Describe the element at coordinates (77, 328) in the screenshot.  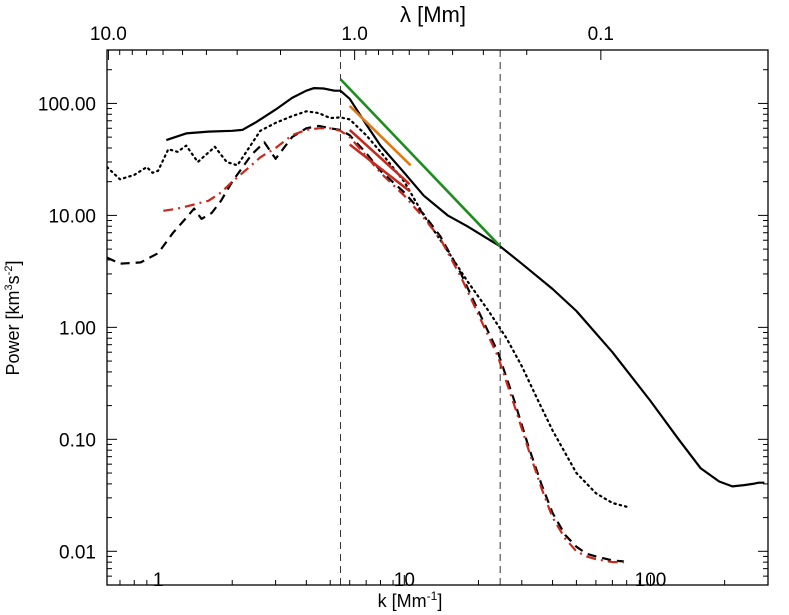
I see `y-tick-label: 1.00` at that location.